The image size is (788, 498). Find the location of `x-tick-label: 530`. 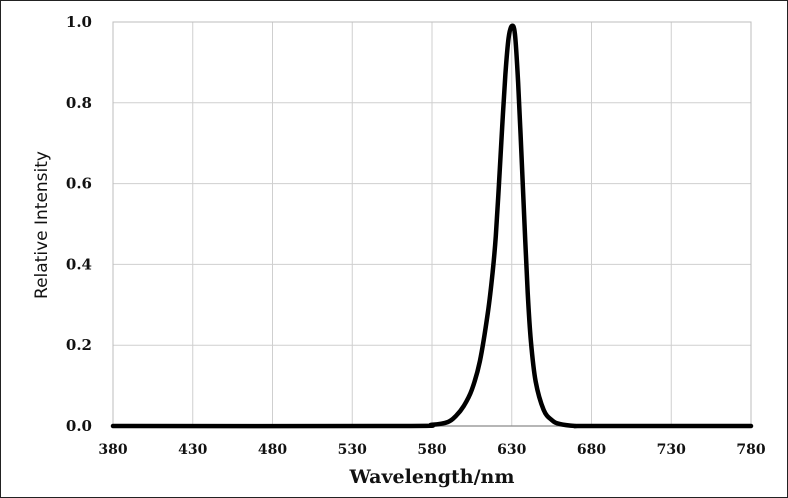

x-tick-label: 530 is located at coordinates (352, 450).